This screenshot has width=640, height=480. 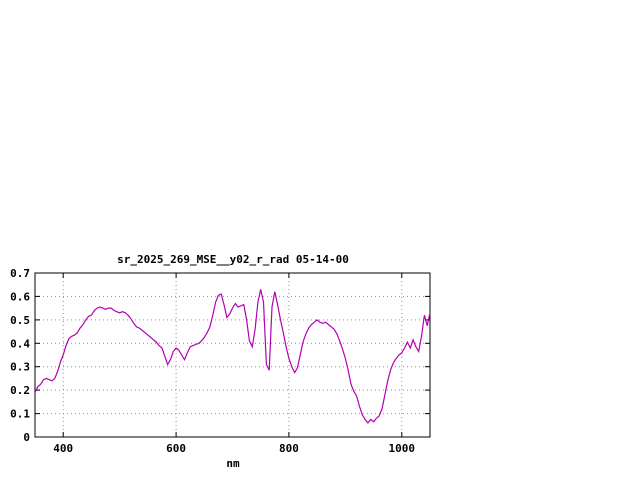 What do you see at coordinates (20, 320) in the screenshot?
I see `y-tick-label: 0.5` at bounding box center [20, 320].